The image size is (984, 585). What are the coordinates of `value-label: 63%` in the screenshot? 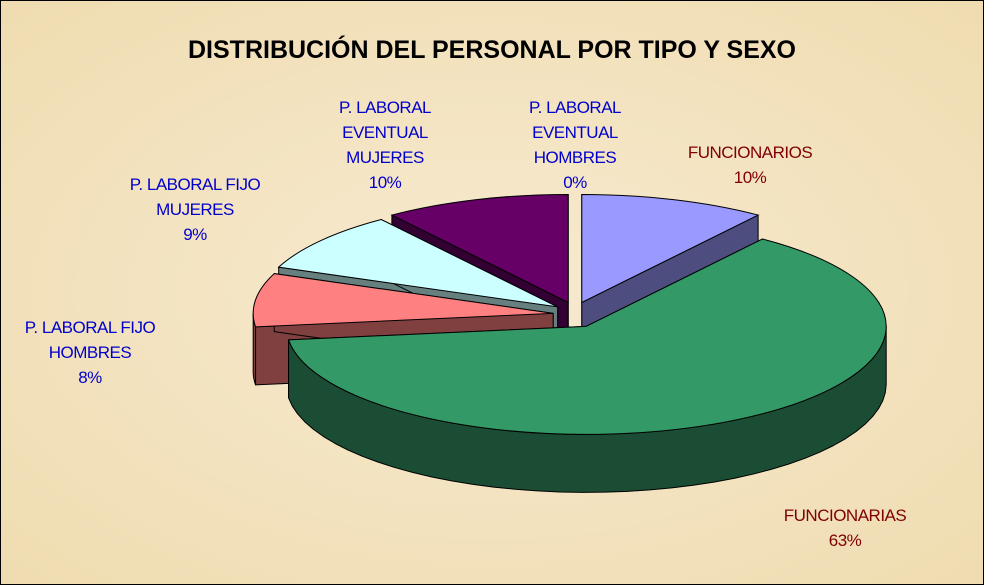 It's located at (845, 540).